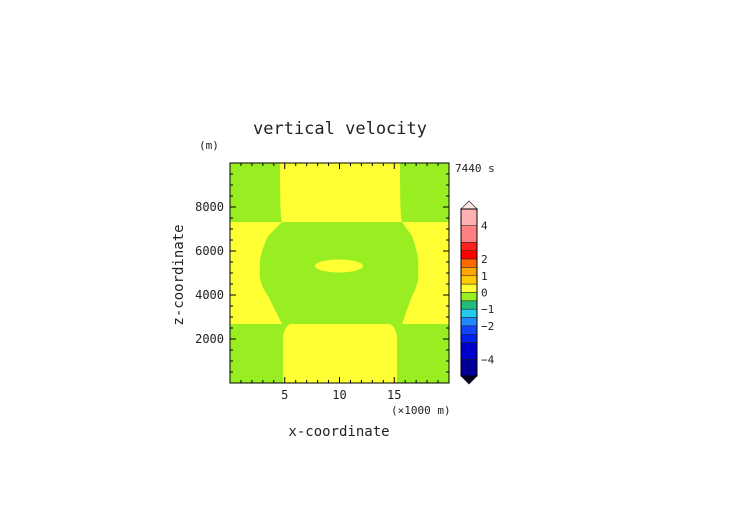 The height and width of the screenshot is (532, 752). I want to click on updraft-core-center, so click(339, 266).